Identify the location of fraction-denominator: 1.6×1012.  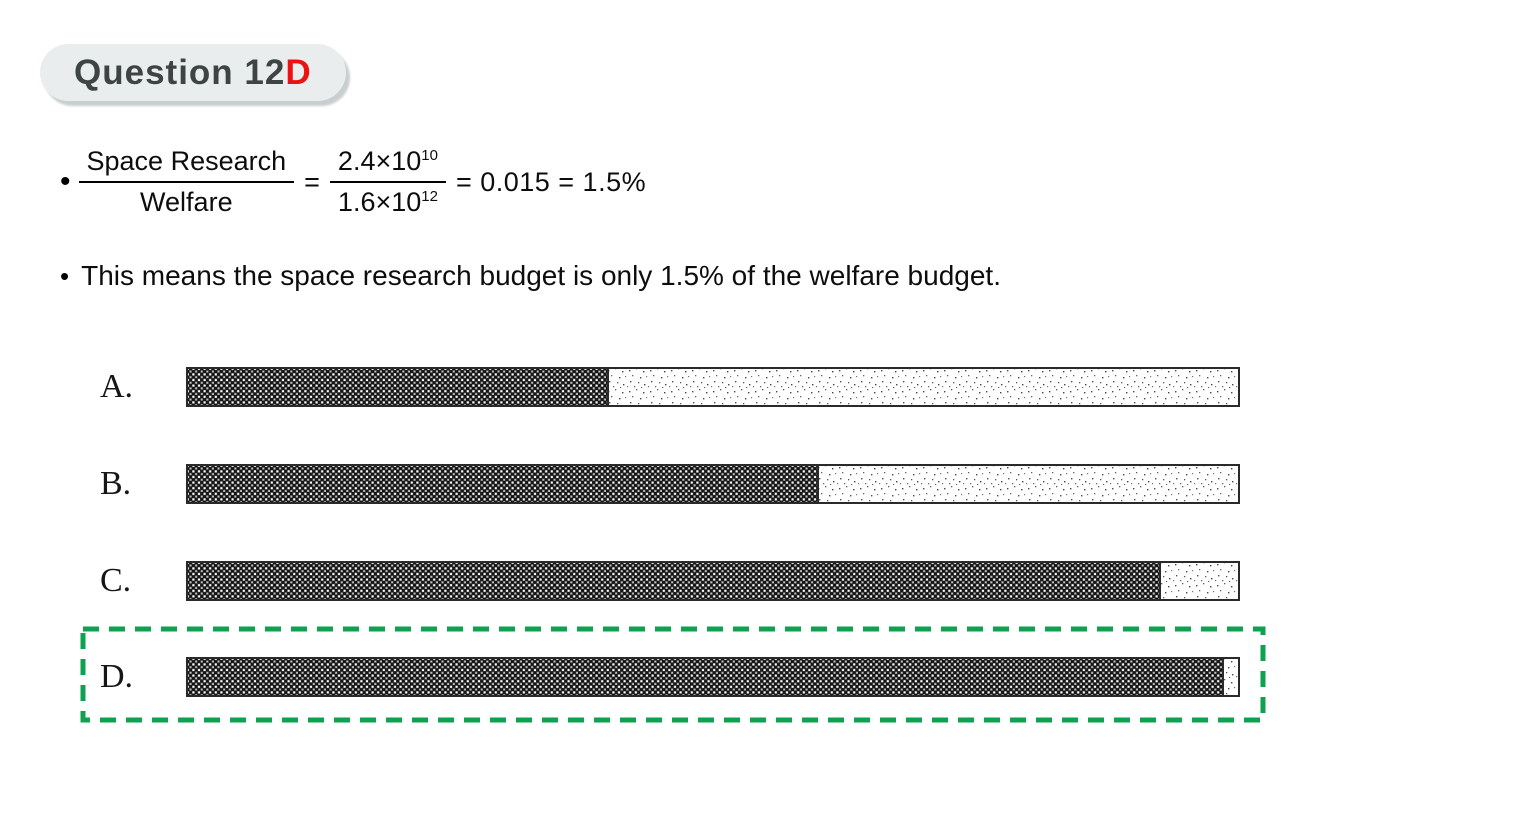
(387, 202).